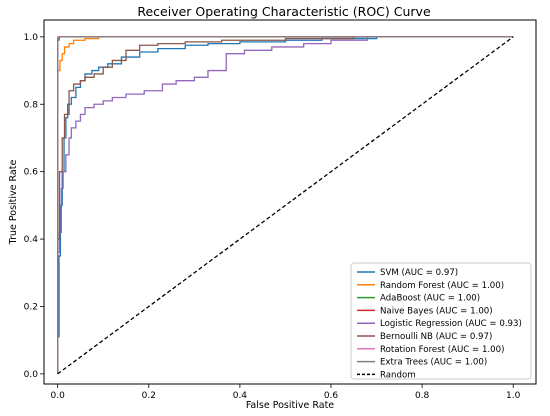  I want to click on x-tick-label: 0.4, so click(240, 396).